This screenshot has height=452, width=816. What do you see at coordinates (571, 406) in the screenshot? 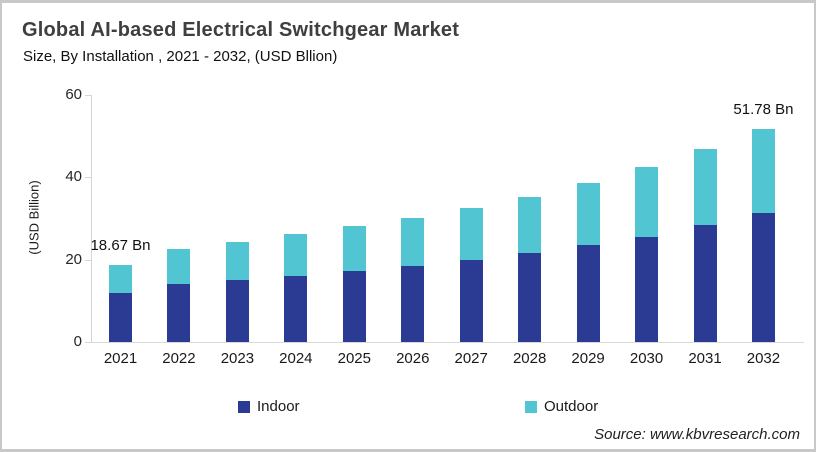
I see `legend-label-outdoor: Outdoor` at bounding box center [571, 406].